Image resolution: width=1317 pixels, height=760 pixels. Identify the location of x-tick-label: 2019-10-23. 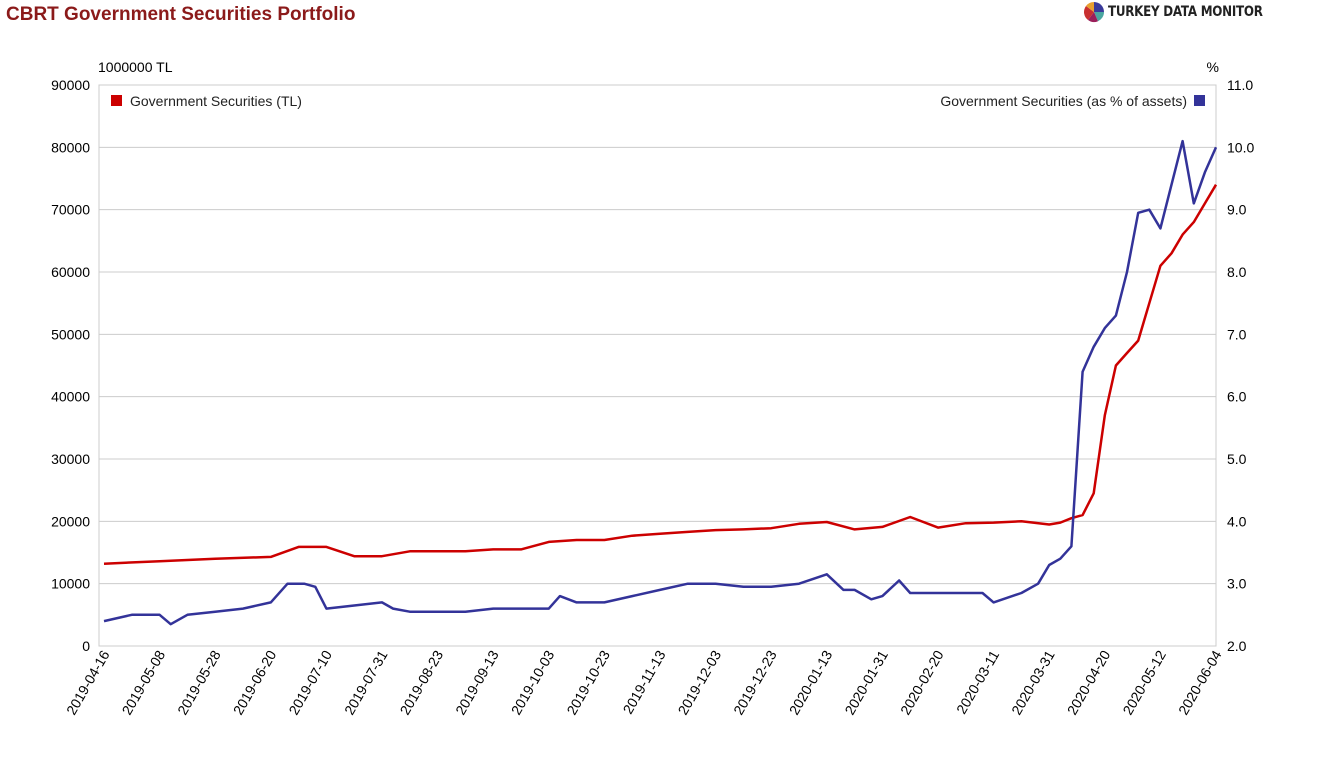
(588, 682).